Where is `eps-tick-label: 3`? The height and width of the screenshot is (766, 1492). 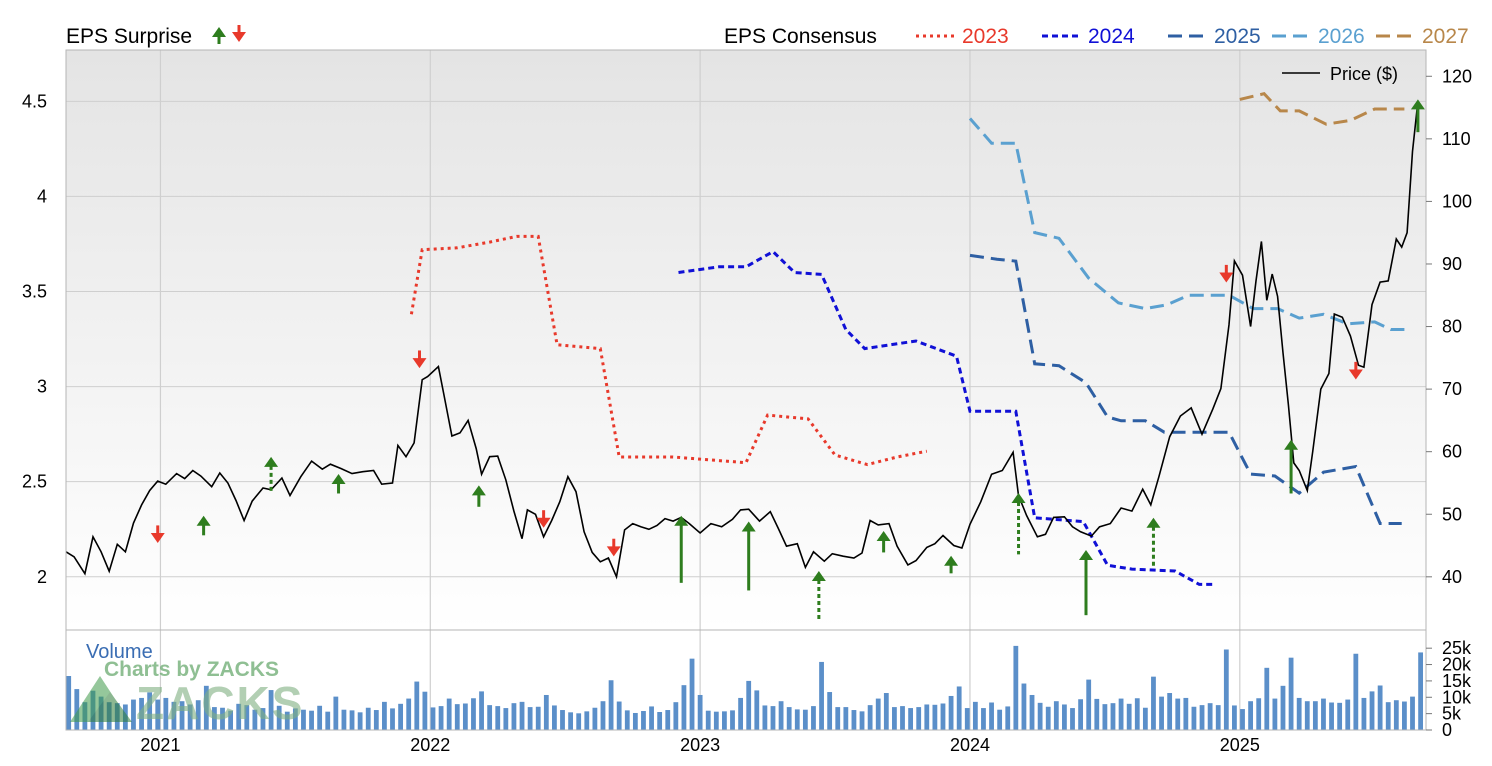 eps-tick-label: 3 is located at coordinates (42, 387).